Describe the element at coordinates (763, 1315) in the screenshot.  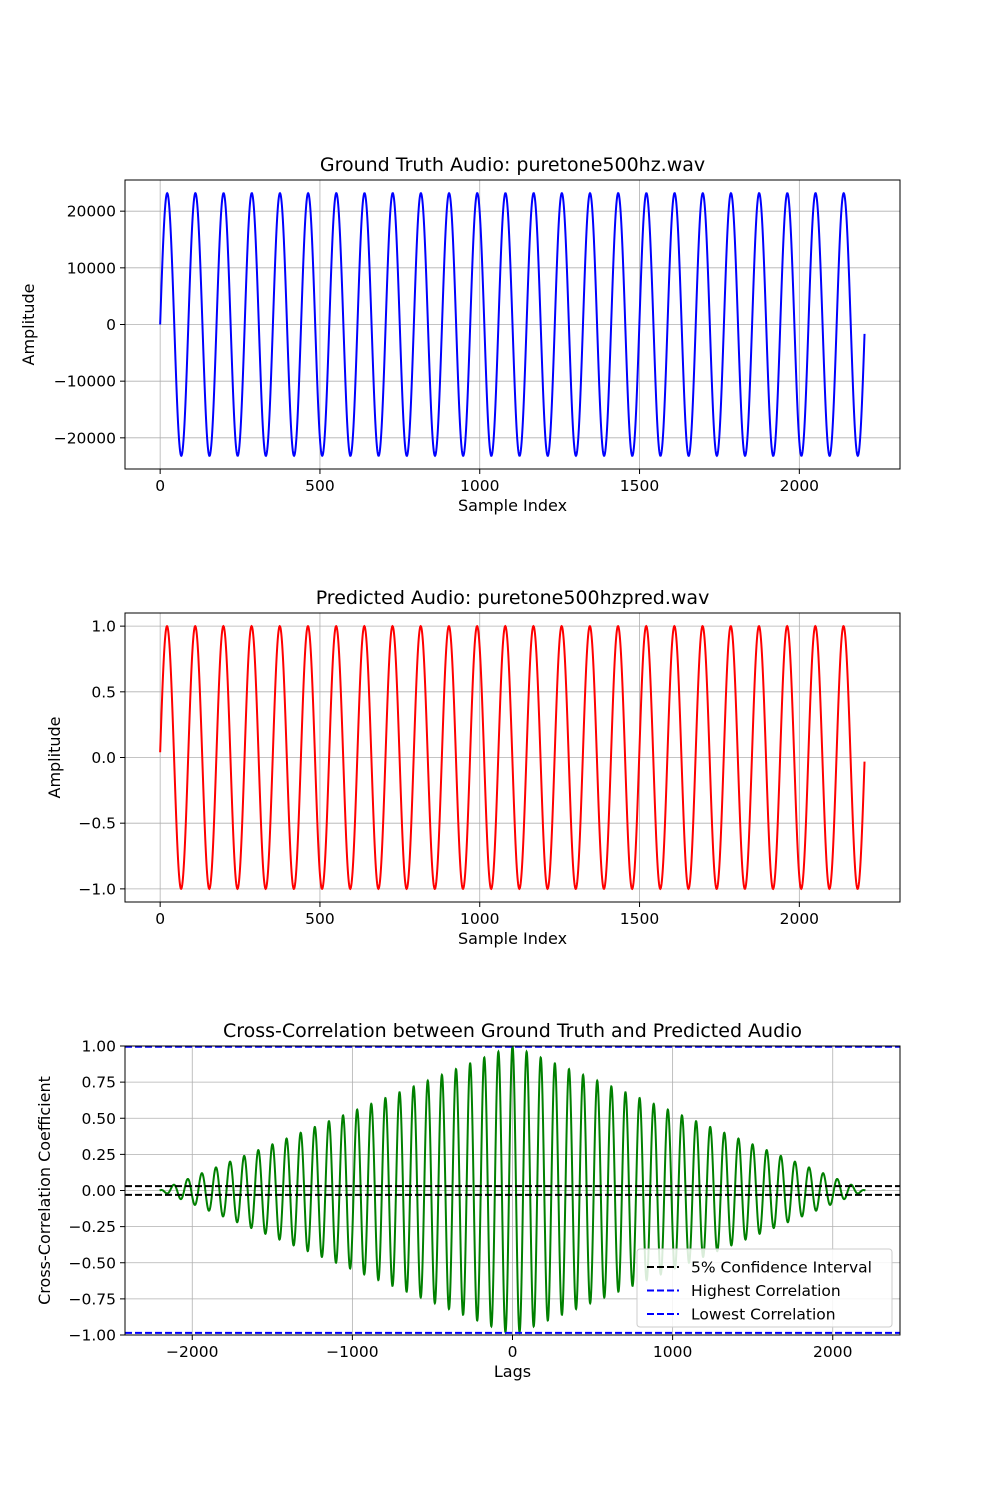
I see `legend-entry: Lowest Correlation` at that location.